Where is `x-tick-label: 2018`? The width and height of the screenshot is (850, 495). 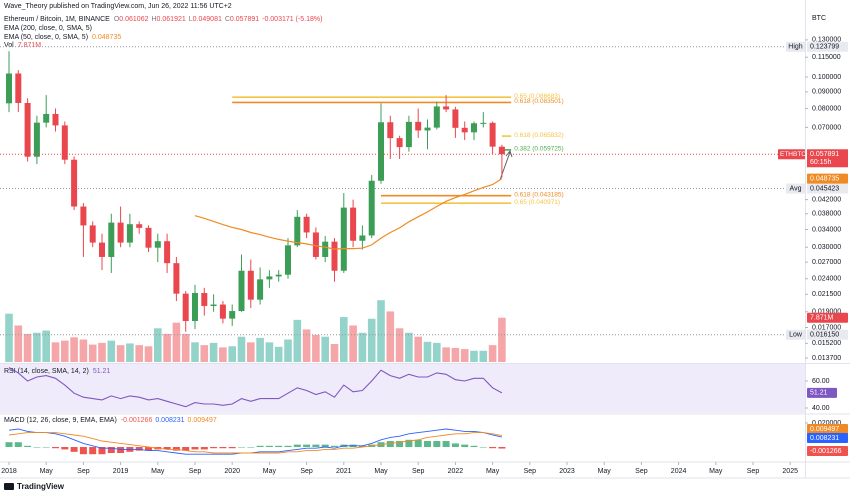 x-tick-label: 2018 is located at coordinates (9, 471).